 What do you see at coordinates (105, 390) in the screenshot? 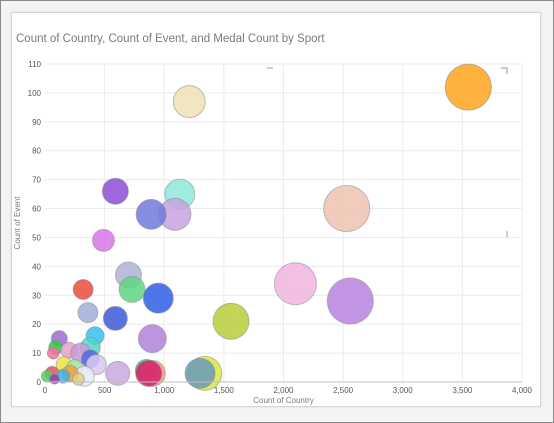
I see `x-tick-label: 500` at bounding box center [105, 390].